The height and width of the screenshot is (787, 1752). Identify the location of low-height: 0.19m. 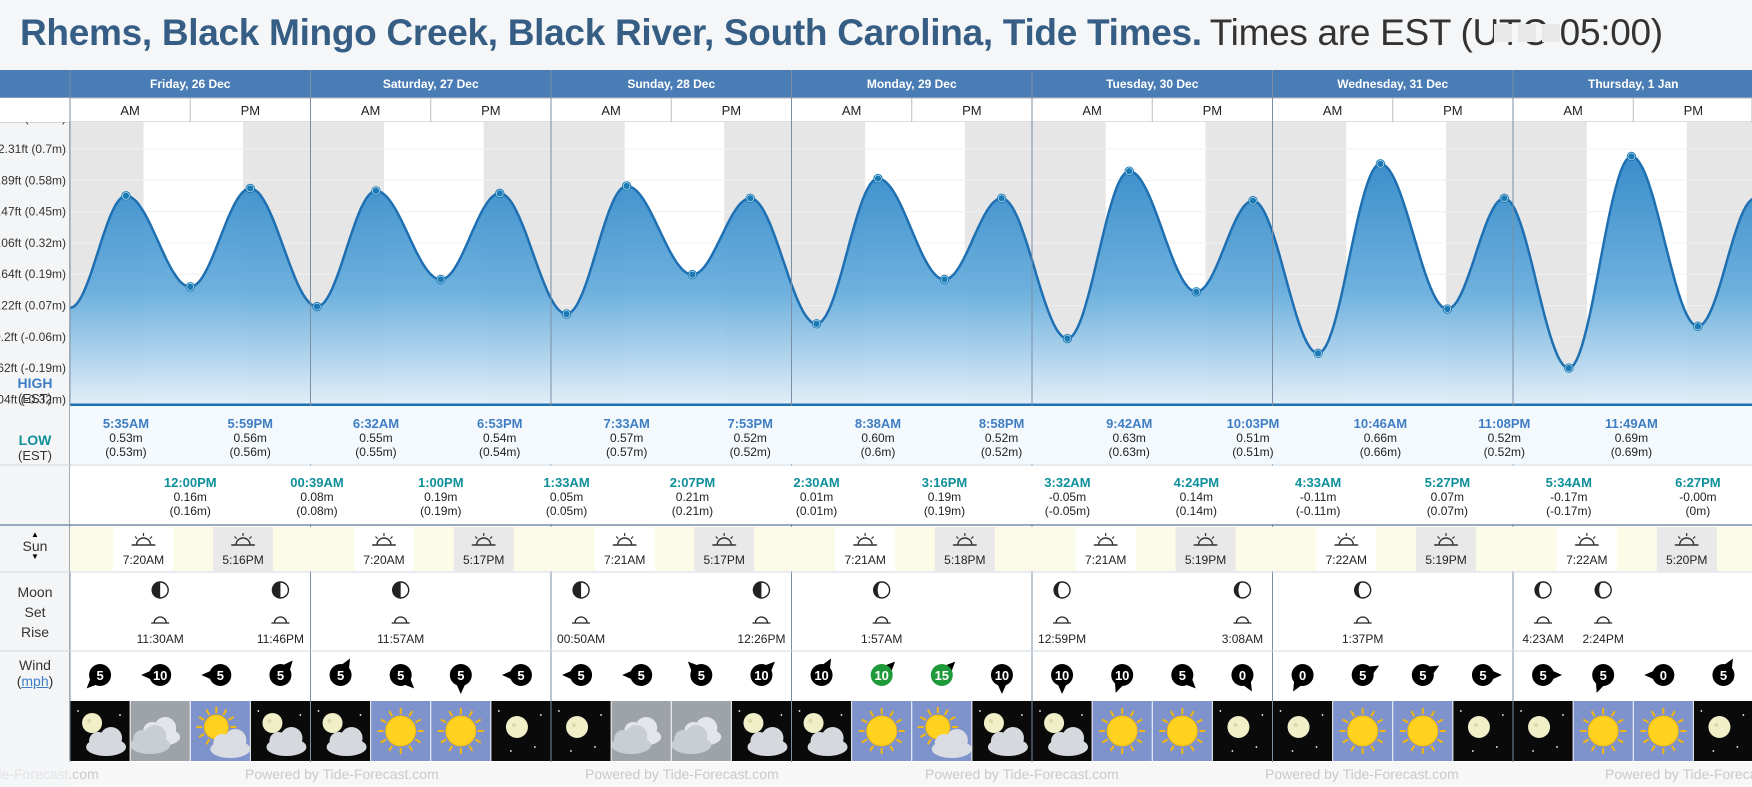
(944, 497).